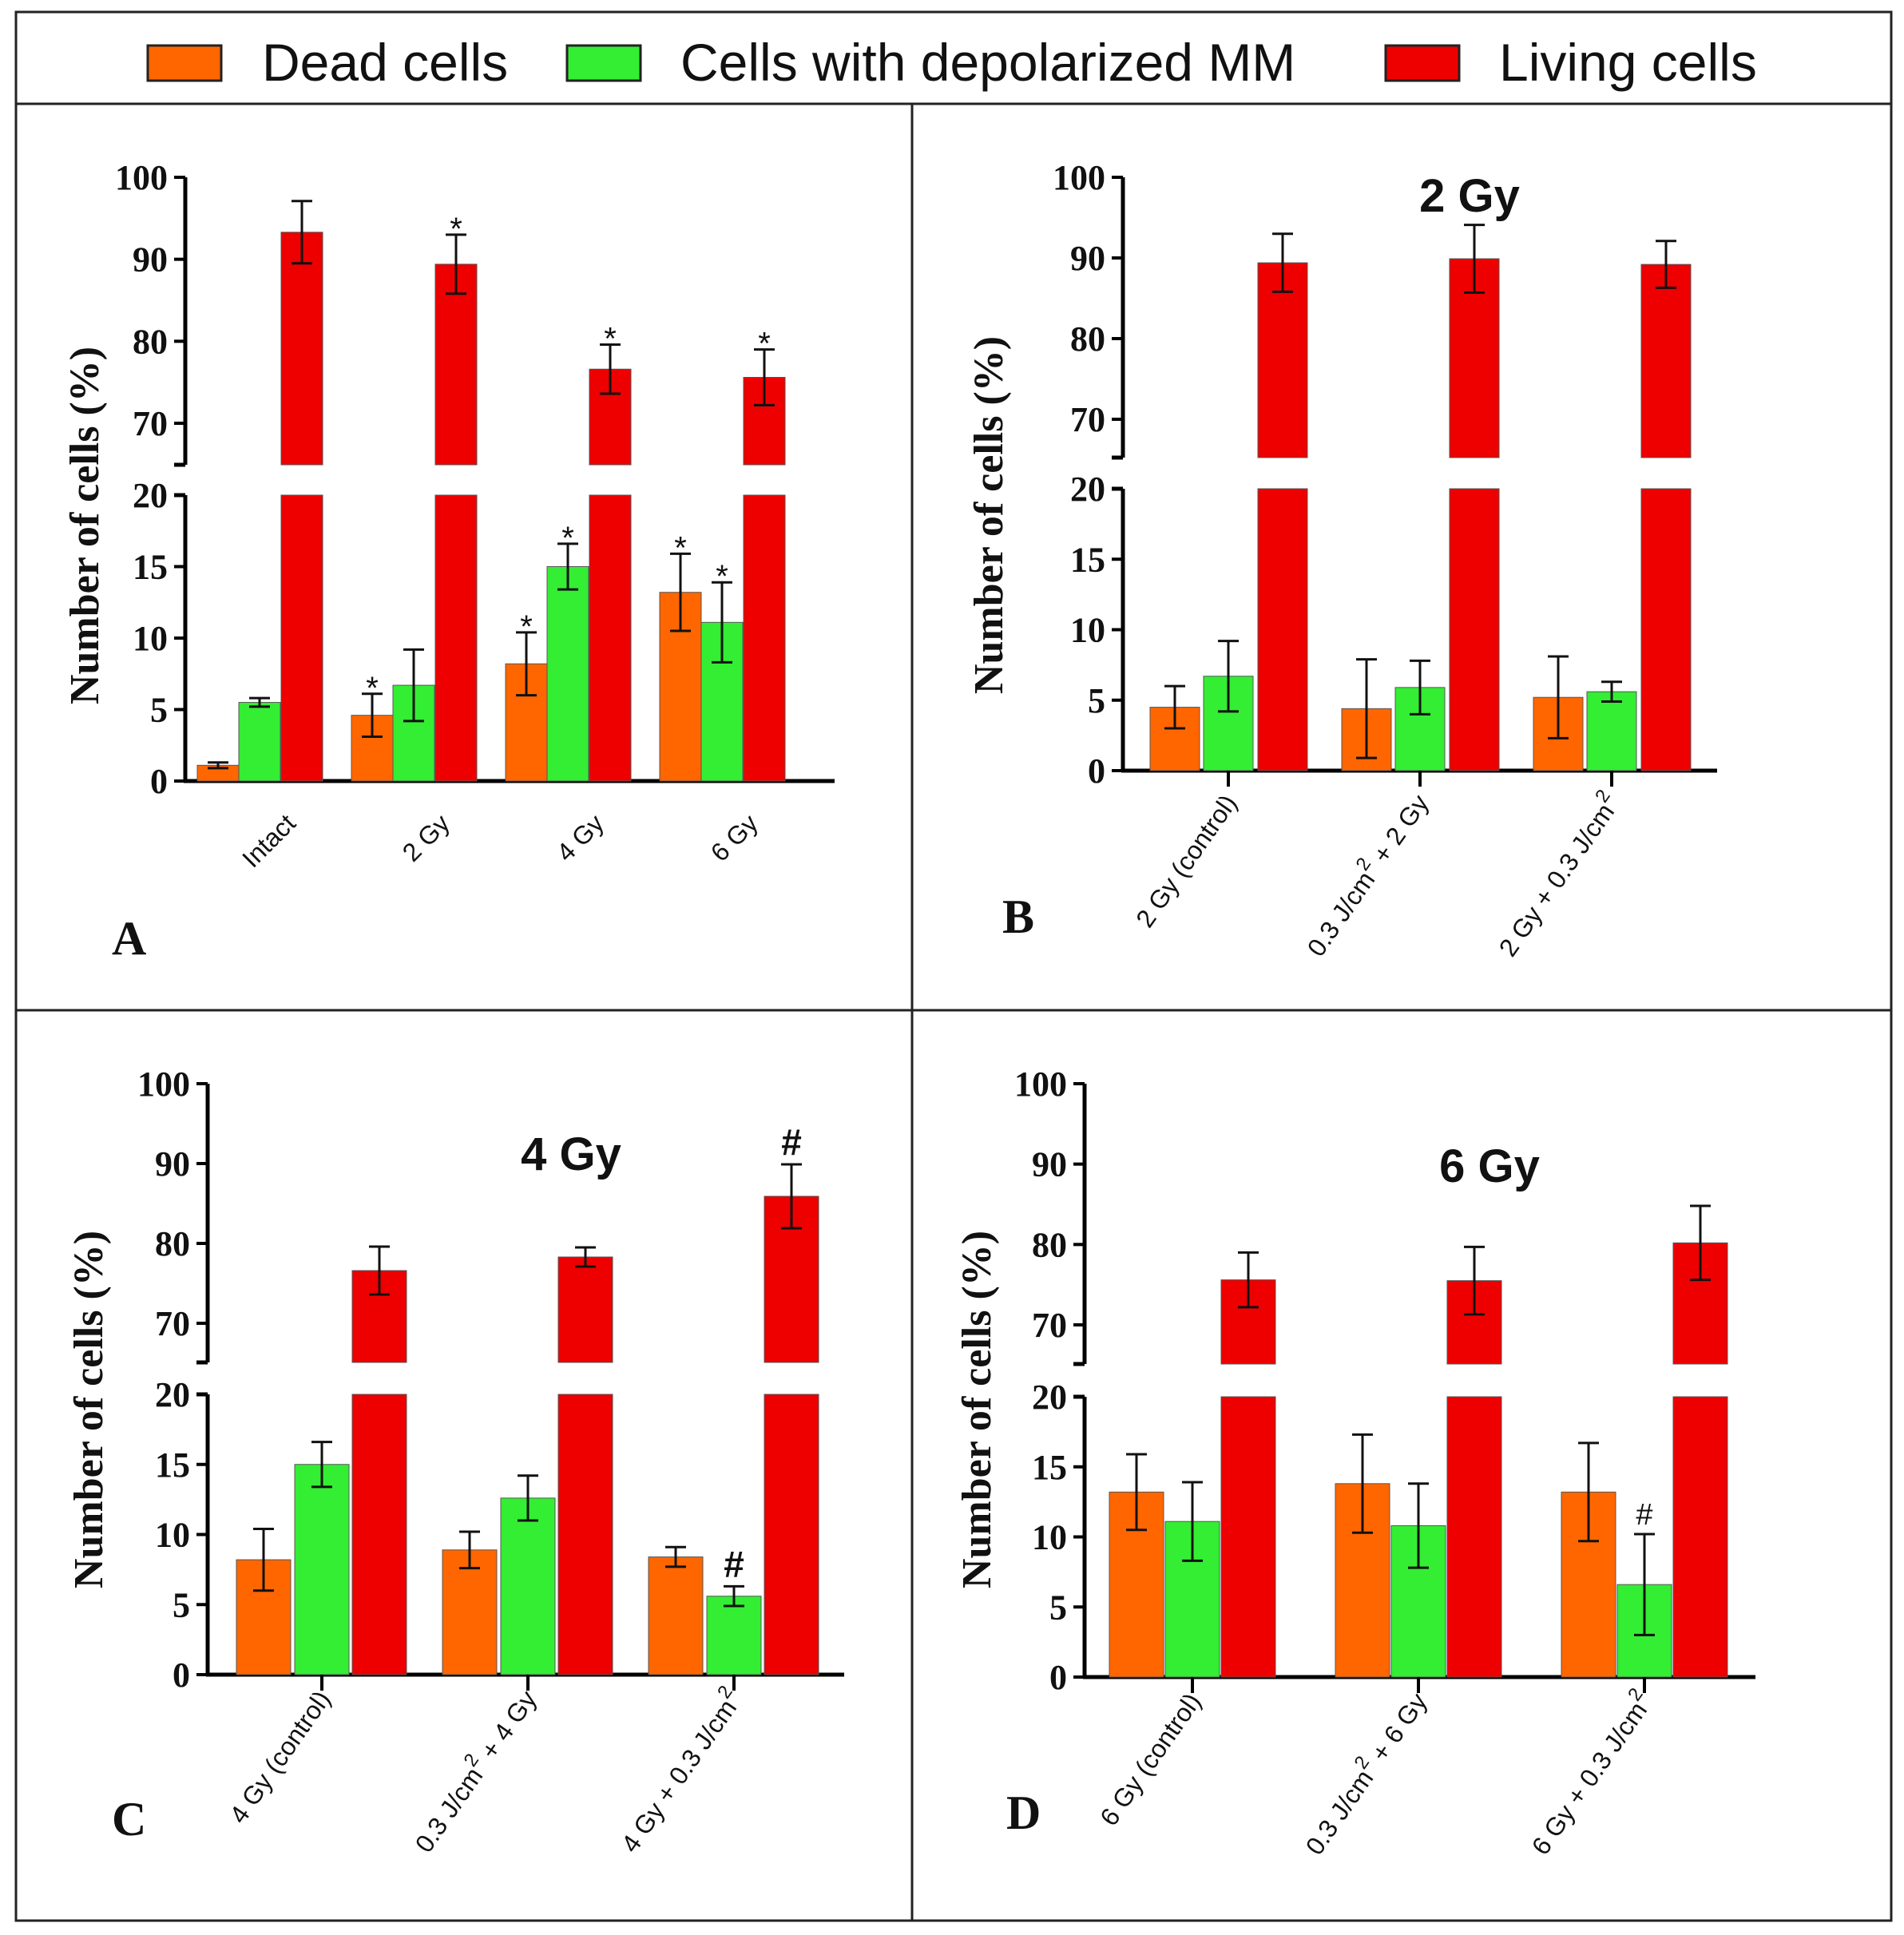 This screenshot has width=1904, height=1935. What do you see at coordinates (1628, 62) in the screenshot?
I see `legend-label-living: Living cells` at bounding box center [1628, 62].